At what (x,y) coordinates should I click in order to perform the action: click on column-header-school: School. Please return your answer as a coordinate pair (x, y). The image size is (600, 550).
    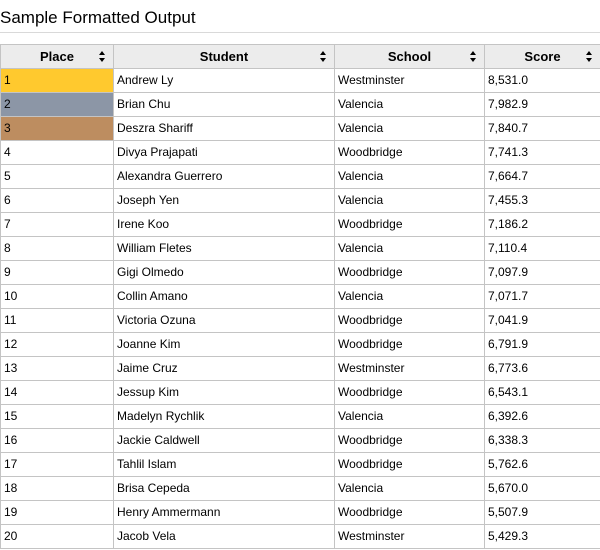
    Looking at the image, I should click on (409, 56).